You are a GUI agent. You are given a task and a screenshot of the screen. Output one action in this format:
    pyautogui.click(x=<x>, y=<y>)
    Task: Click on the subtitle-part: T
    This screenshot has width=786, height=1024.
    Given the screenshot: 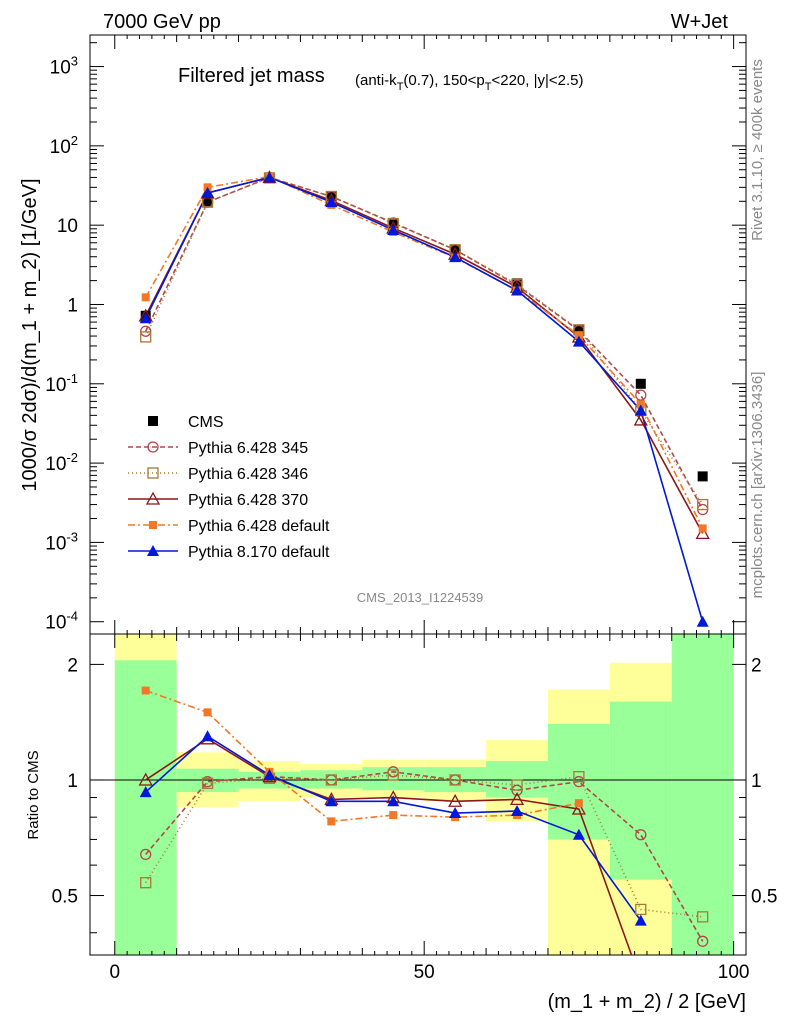 What is the action you would take?
    pyautogui.click(x=400, y=87)
    